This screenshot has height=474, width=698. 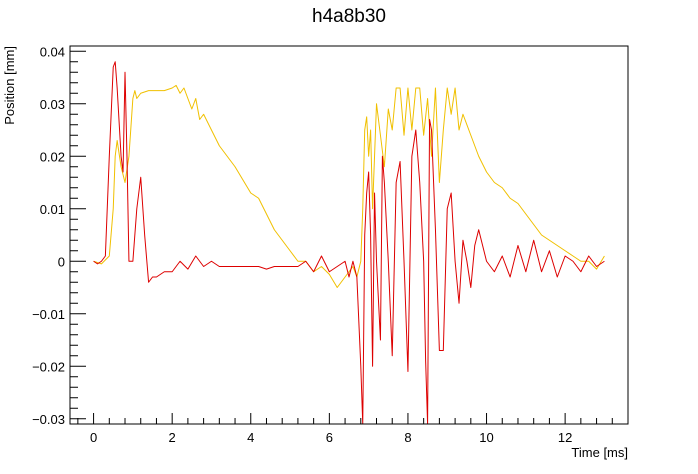 I want to click on y-tick-label: 0, so click(x=61, y=261).